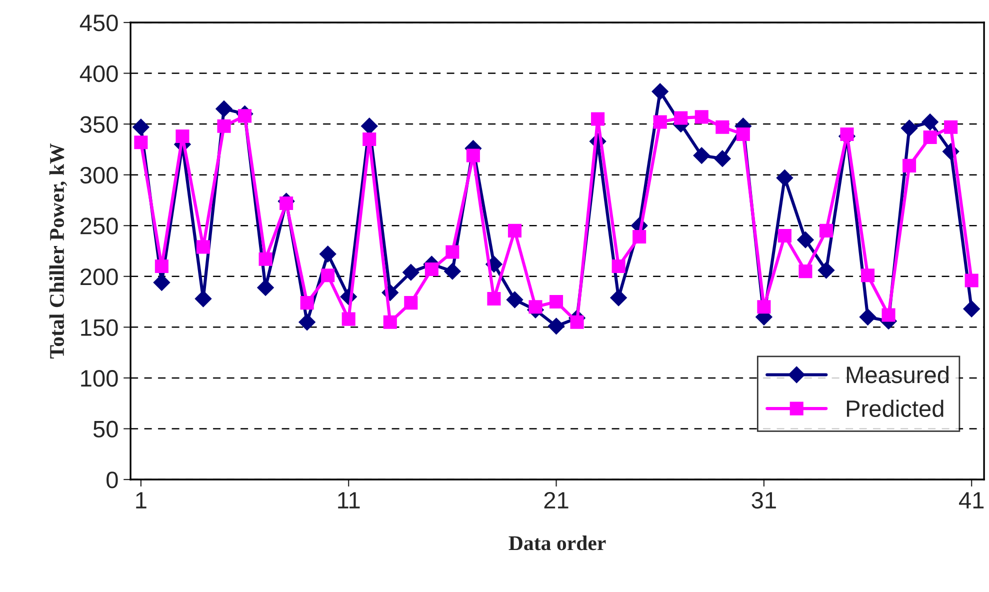  What do you see at coordinates (99, 226) in the screenshot?
I see `y-tick-label: 250` at bounding box center [99, 226].